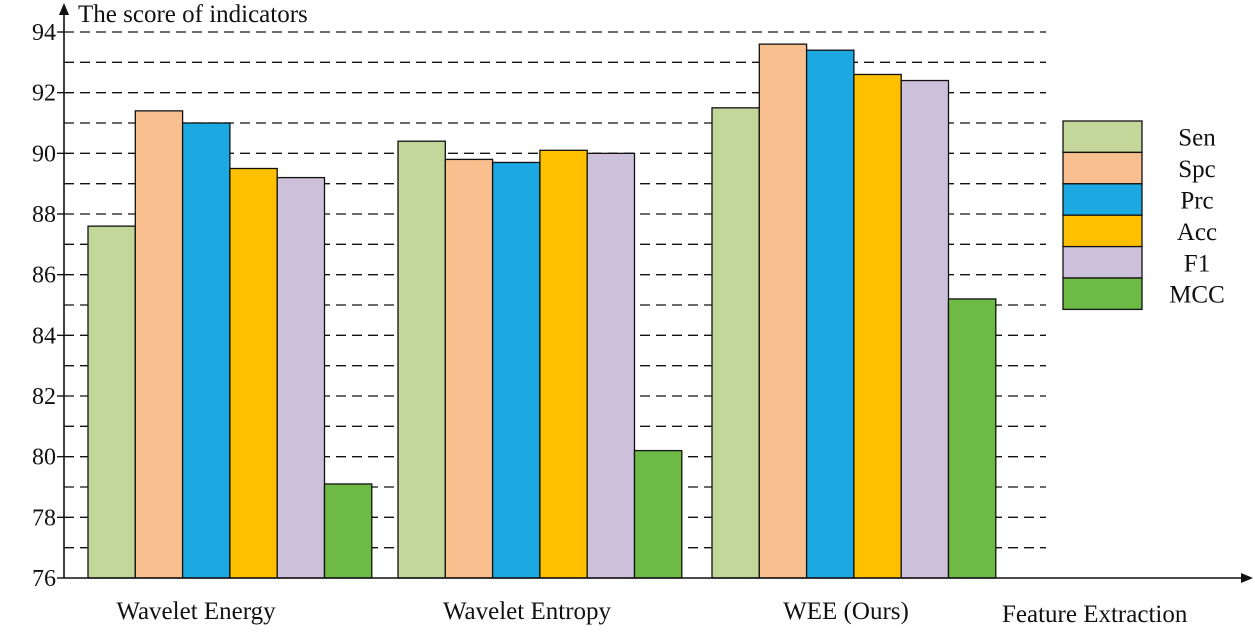 The height and width of the screenshot is (632, 1255). I want to click on legend-label: Prc, so click(1196, 201).